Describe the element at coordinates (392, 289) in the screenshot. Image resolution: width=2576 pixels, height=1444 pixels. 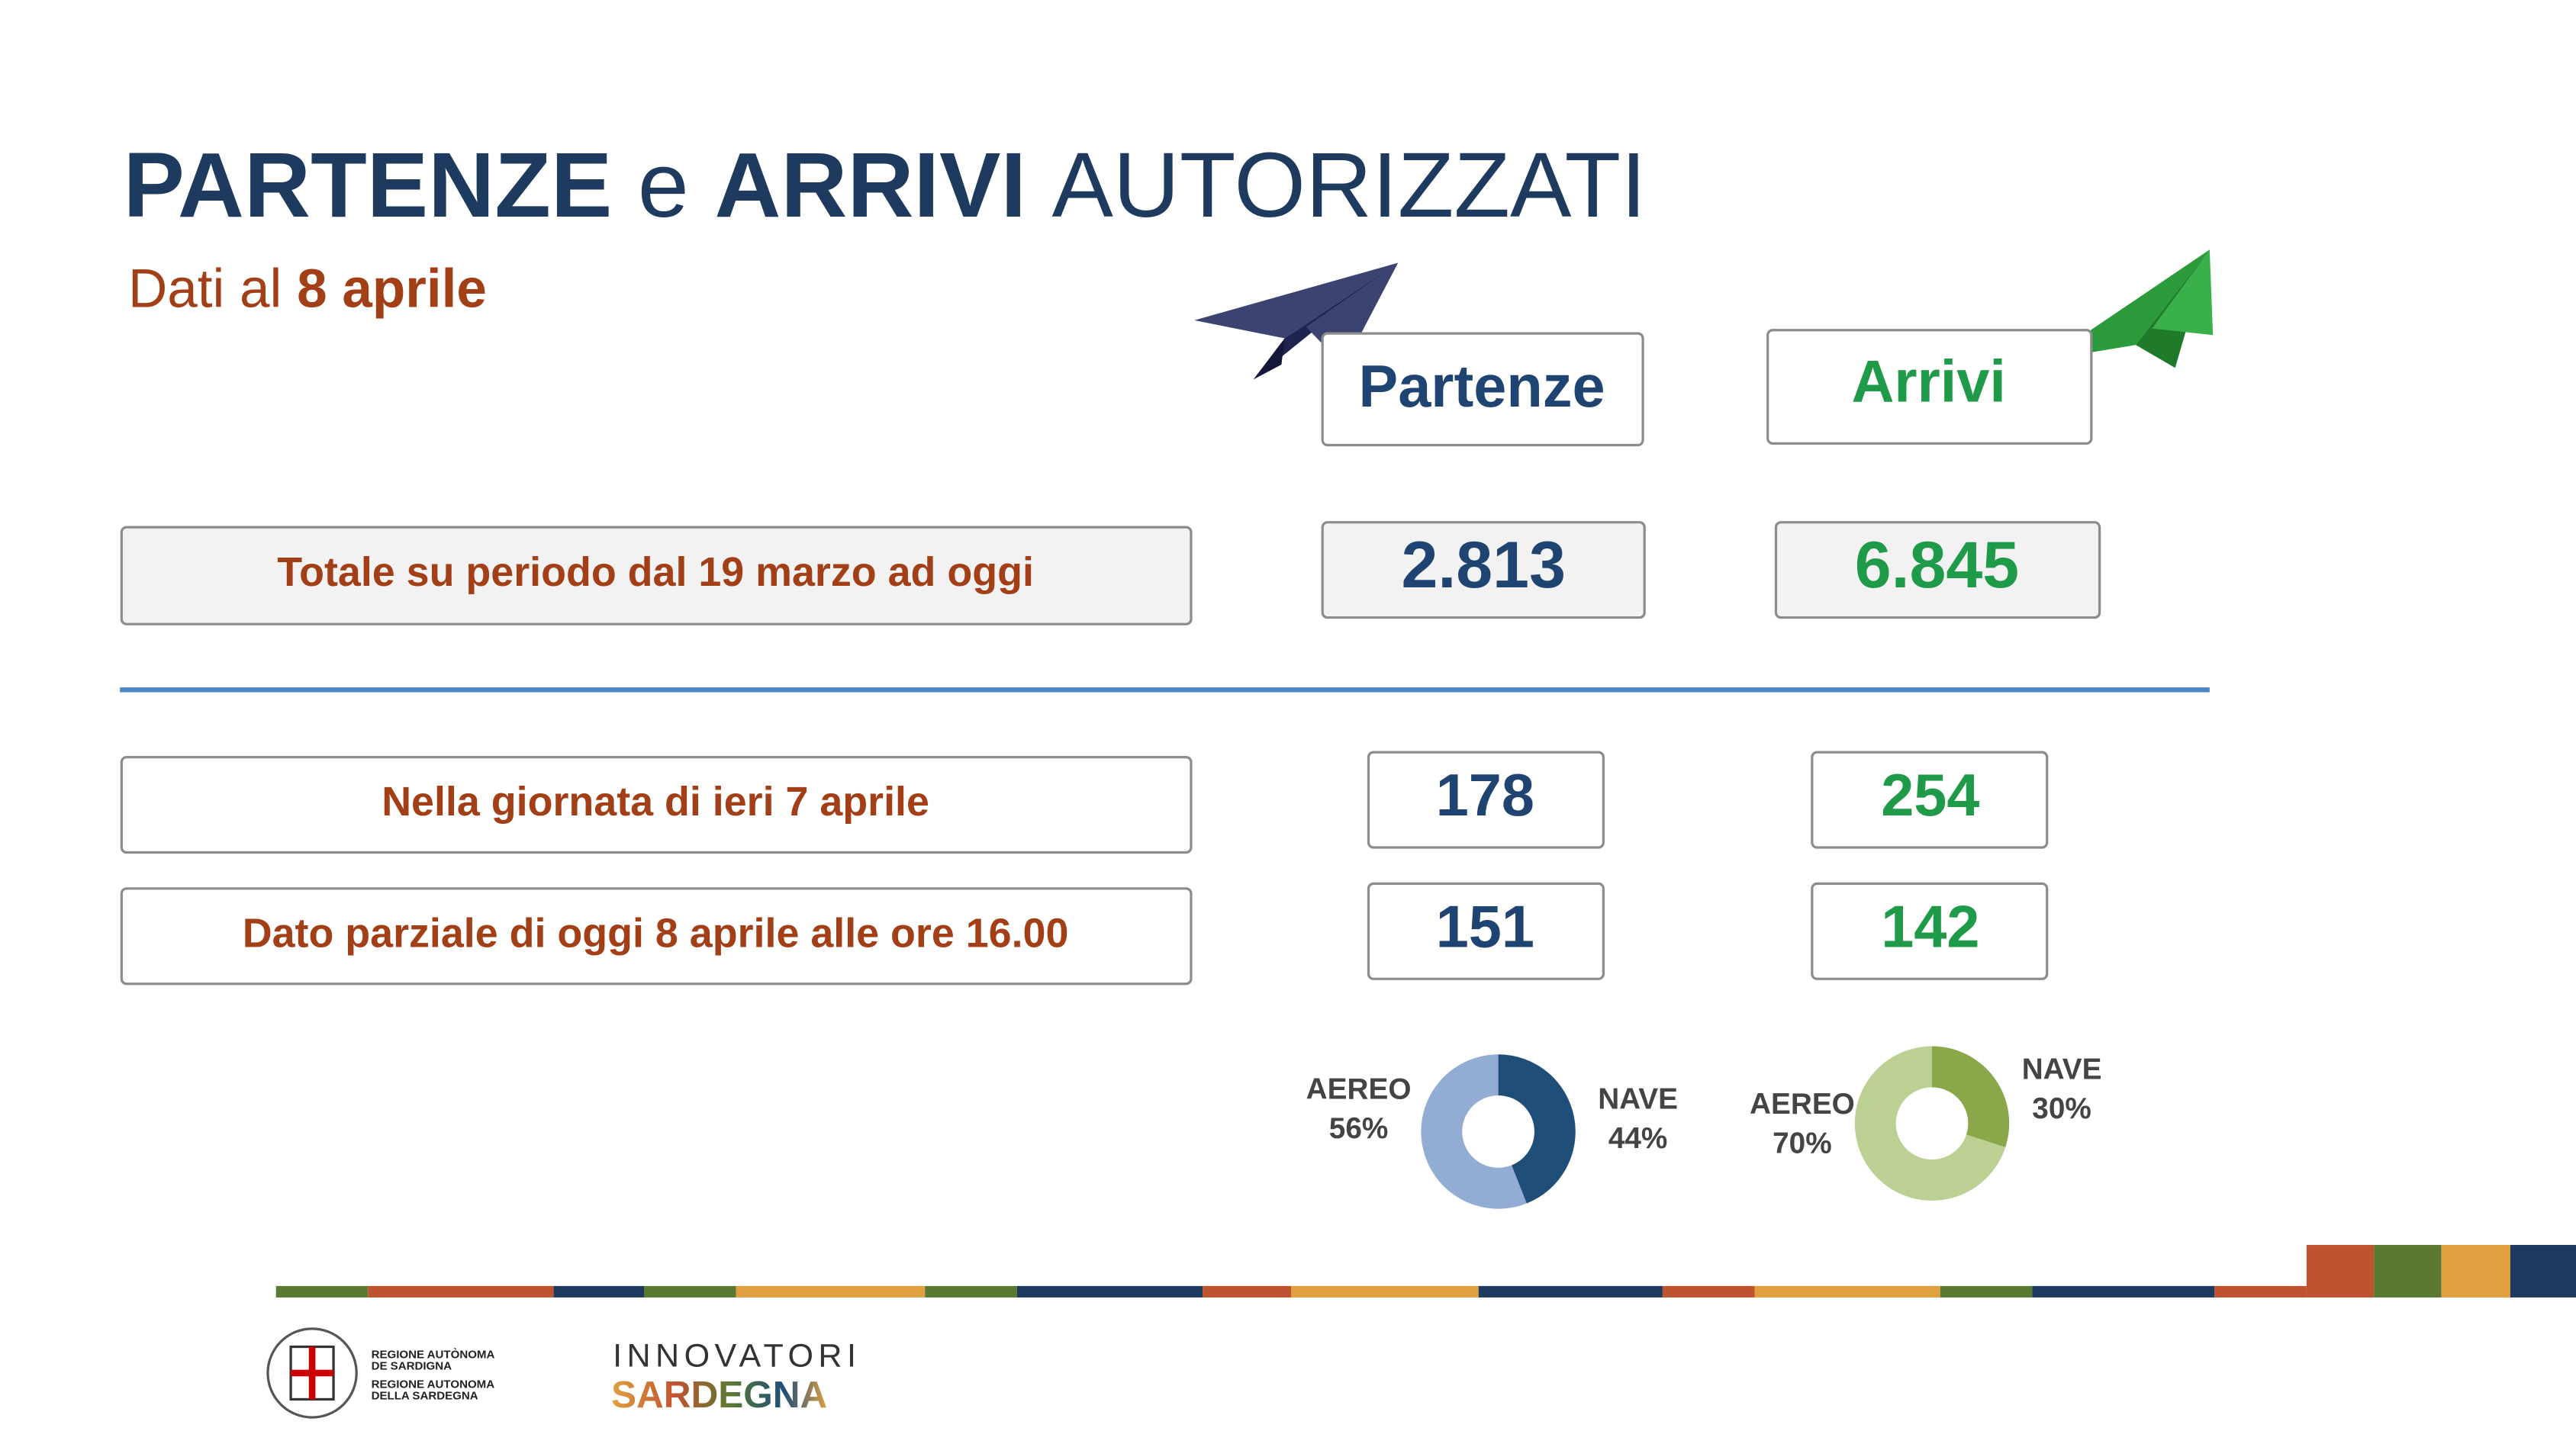
I see `subtitle-part: 8 aprile` at that location.